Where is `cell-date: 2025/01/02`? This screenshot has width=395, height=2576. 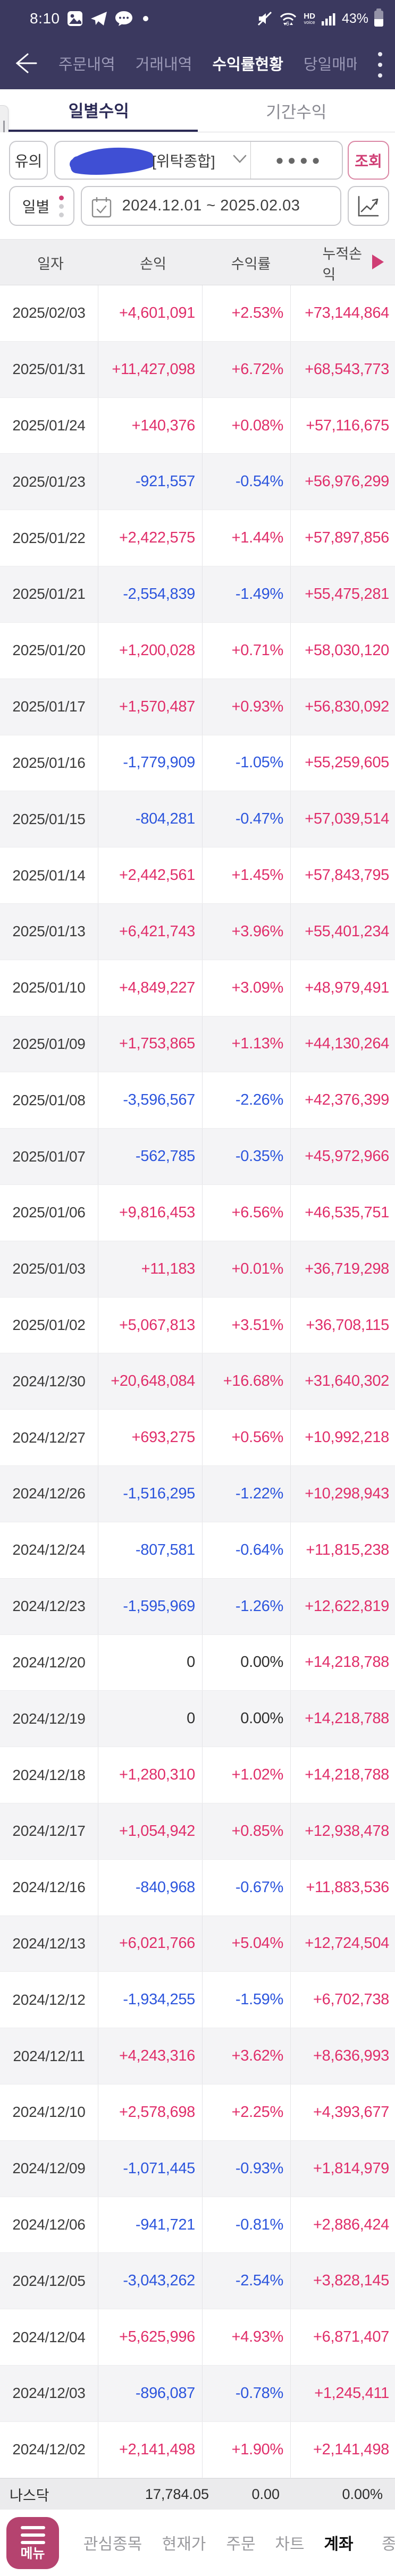 cell-date: 2025/01/02 is located at coordinates (49, 1325).